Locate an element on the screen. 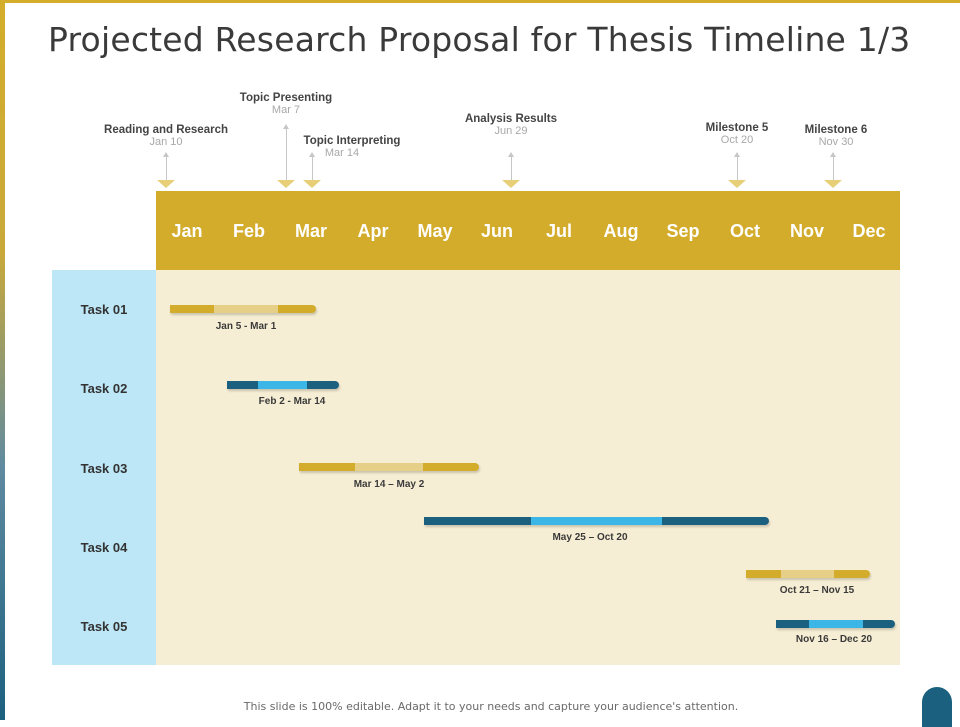 The width and height of the screenshot is (960, 727). milestone-label: Milestone 6 is located at coordinates (836, 130).